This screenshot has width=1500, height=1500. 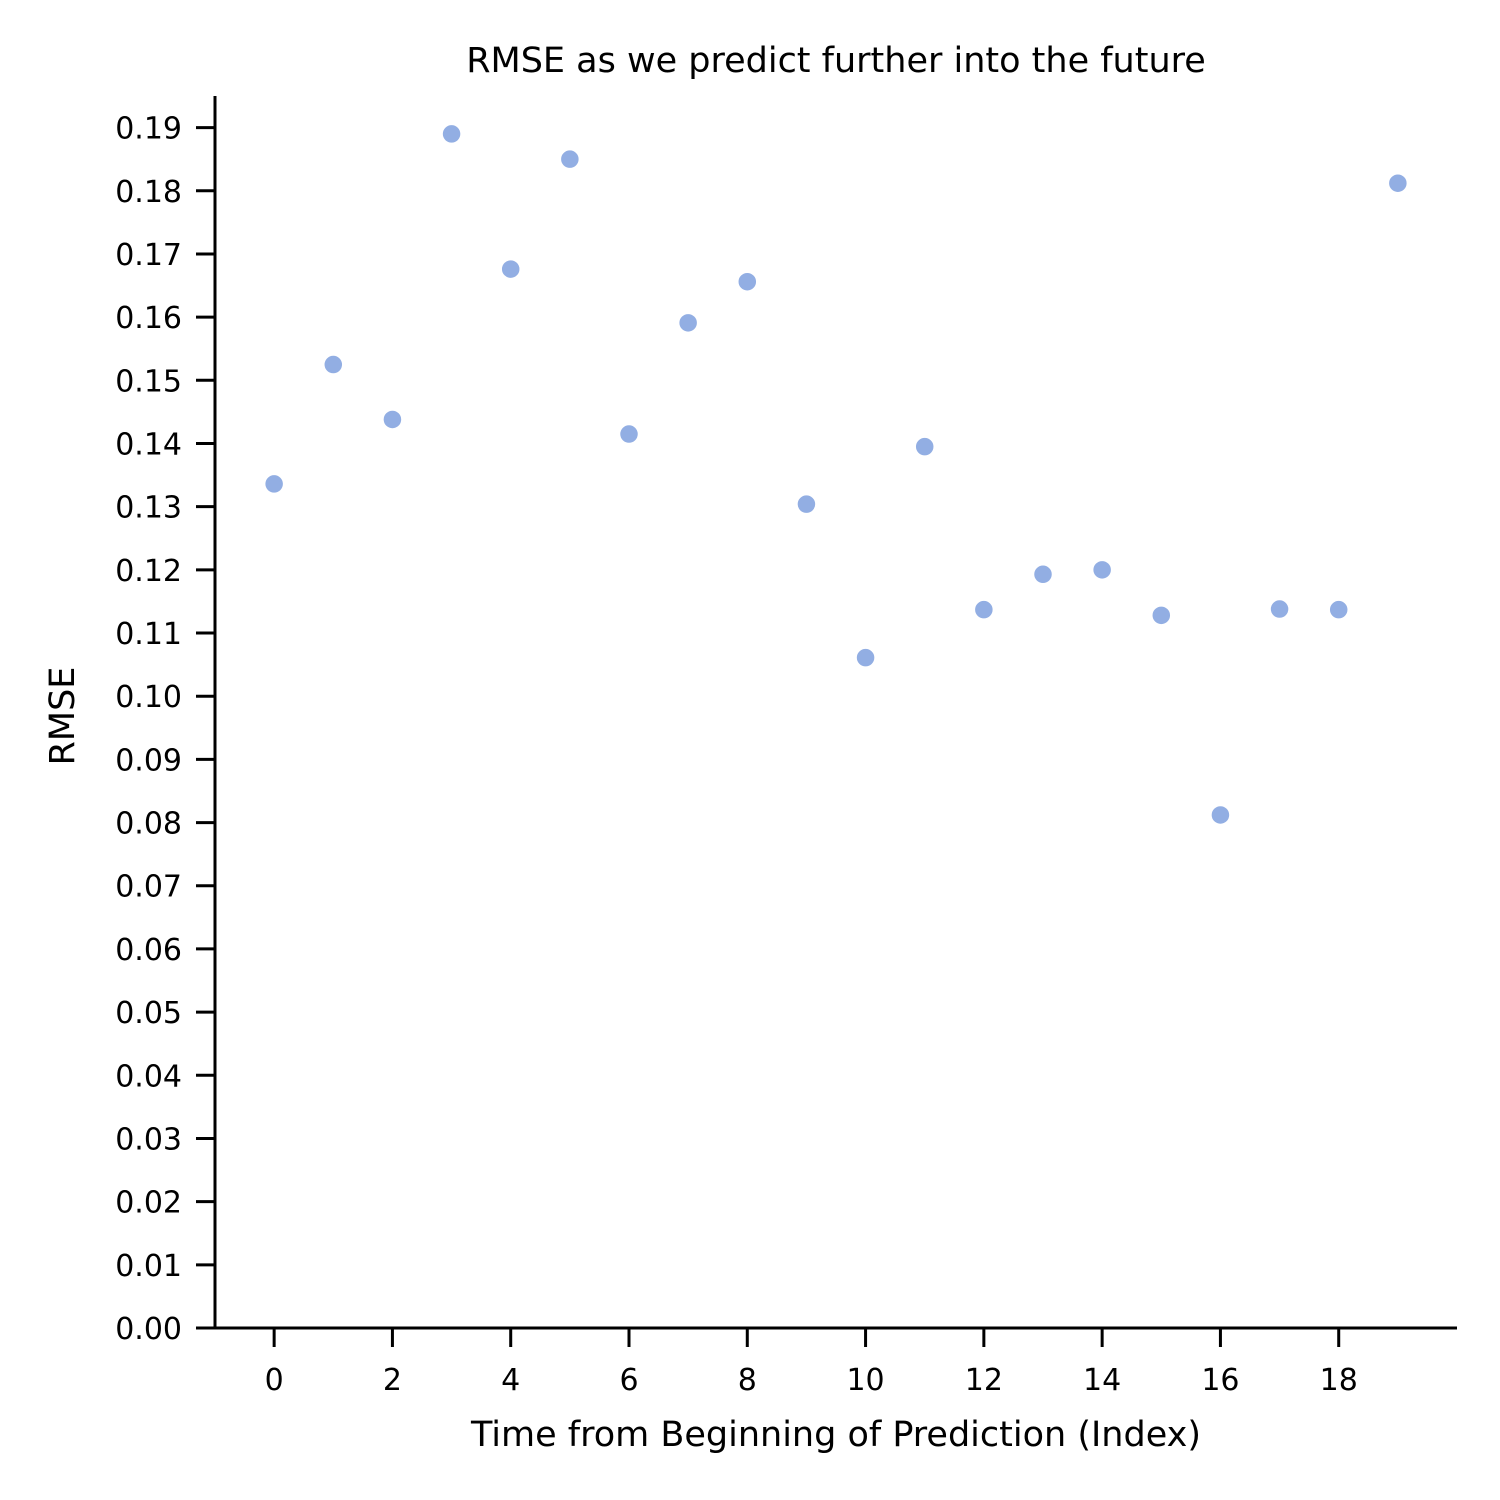 What do you see at coordinates (148, 1329) in the screenshot?
I see `y-tick-label: 0.00` at bounding box center [148, 1329].